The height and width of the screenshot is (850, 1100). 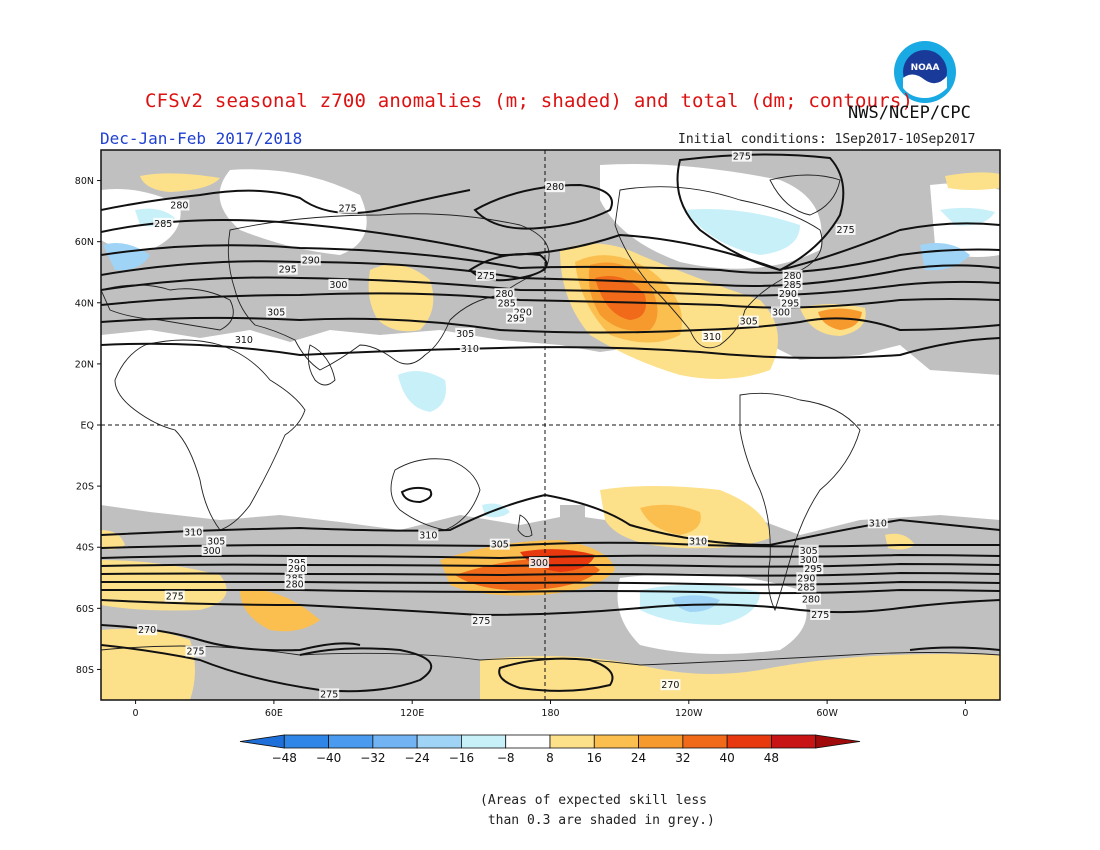 I want to click on colorbar-tick-label: −16, so click(x=461, y=758).